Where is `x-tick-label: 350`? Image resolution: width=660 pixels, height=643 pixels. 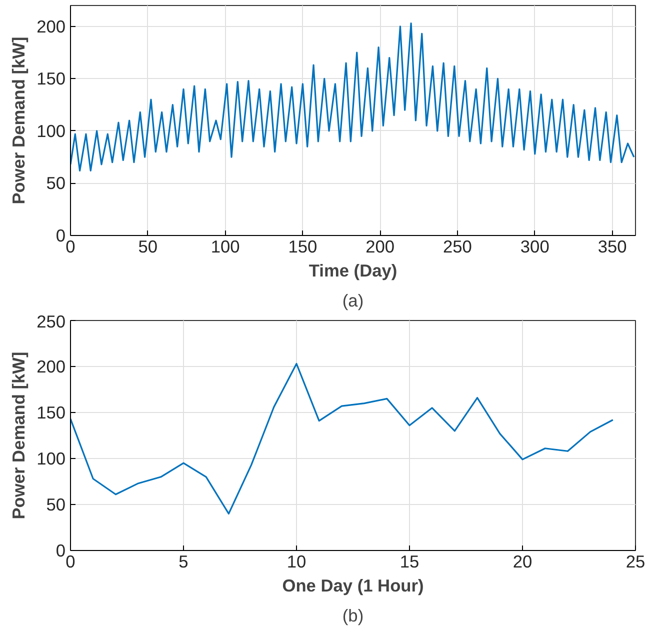 x-tick-label: 350 is located at coordinates (612, 246).